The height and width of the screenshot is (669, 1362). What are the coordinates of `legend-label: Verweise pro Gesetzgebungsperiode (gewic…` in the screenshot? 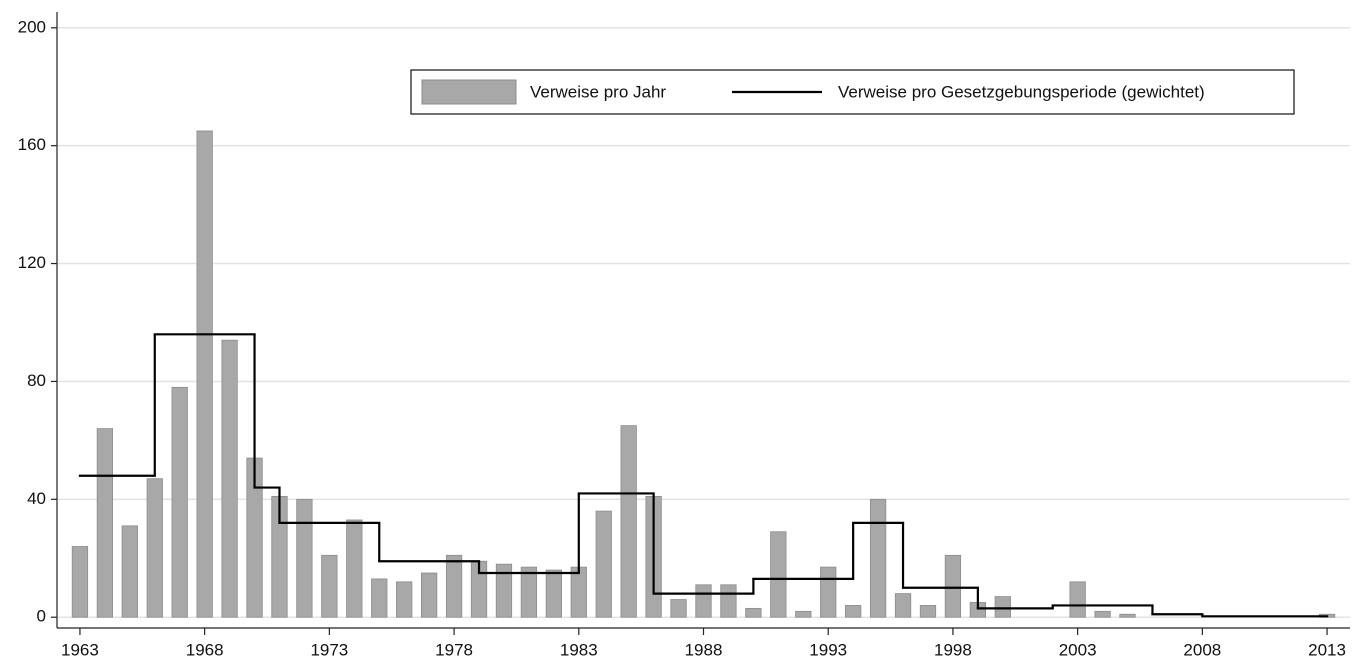 It's located at (1021, 91).